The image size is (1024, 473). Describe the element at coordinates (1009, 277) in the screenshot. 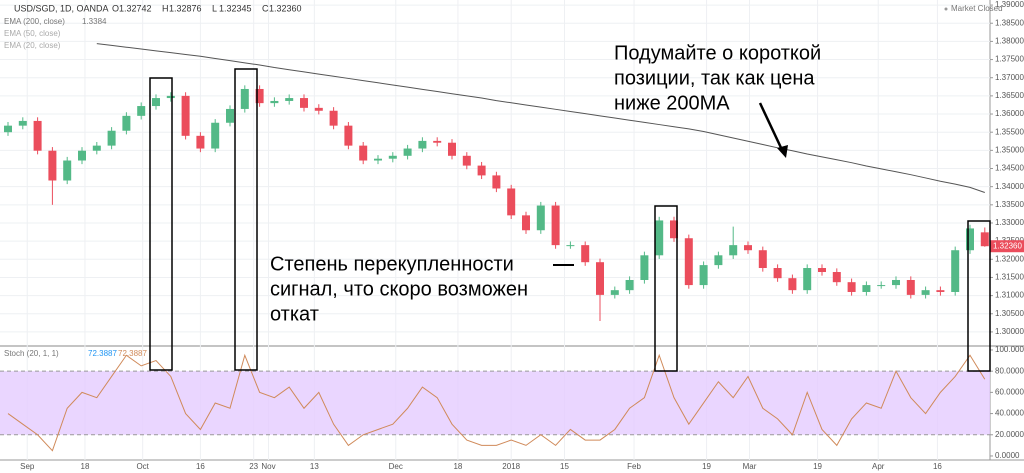

I see `y-tick-label: 1.31500` at that location.